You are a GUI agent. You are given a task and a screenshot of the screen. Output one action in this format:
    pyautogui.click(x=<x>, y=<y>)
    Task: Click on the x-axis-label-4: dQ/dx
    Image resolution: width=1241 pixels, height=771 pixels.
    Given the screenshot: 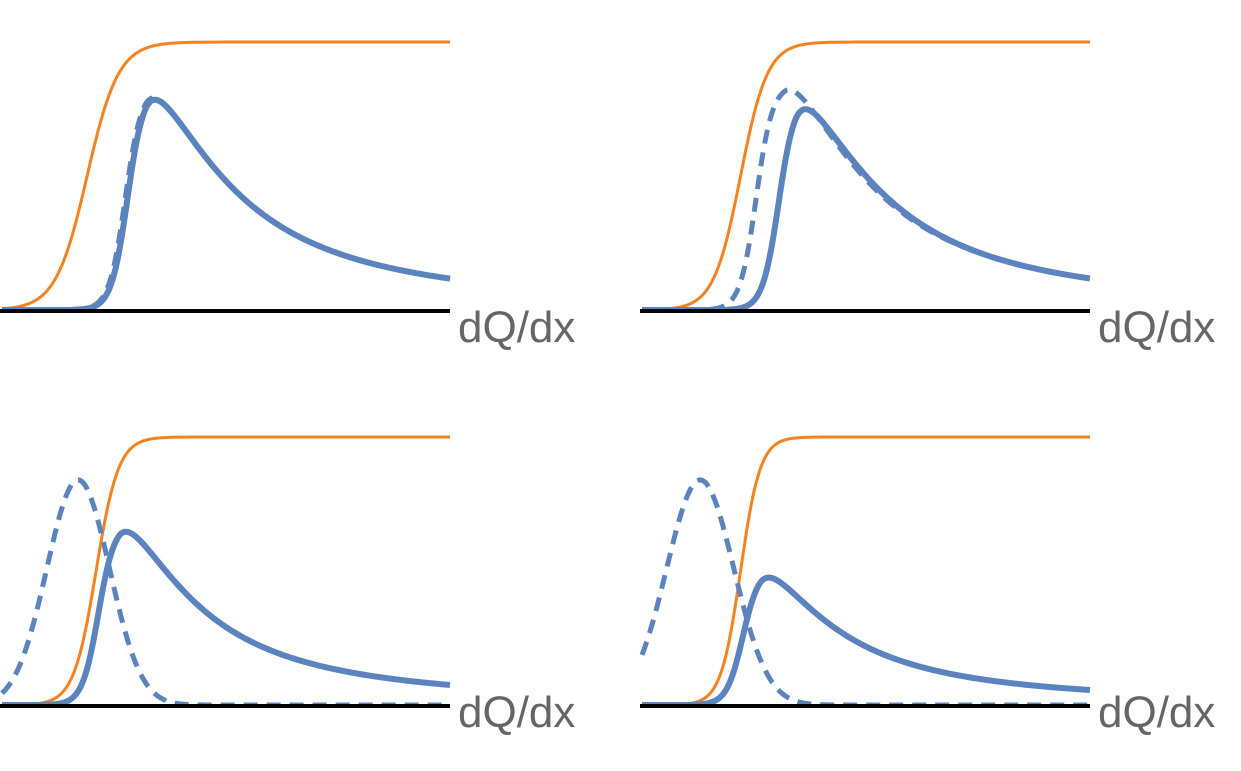 What is the action you would take?
    pyautogui.click(x=1157, y=712)
    